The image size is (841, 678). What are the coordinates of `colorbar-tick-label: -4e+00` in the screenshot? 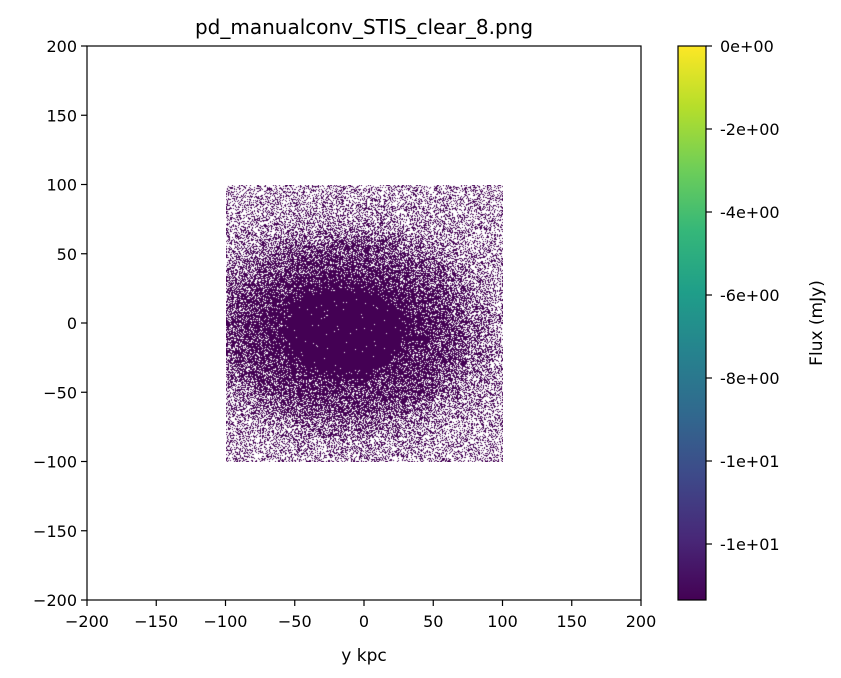 It's located at (750, 212).